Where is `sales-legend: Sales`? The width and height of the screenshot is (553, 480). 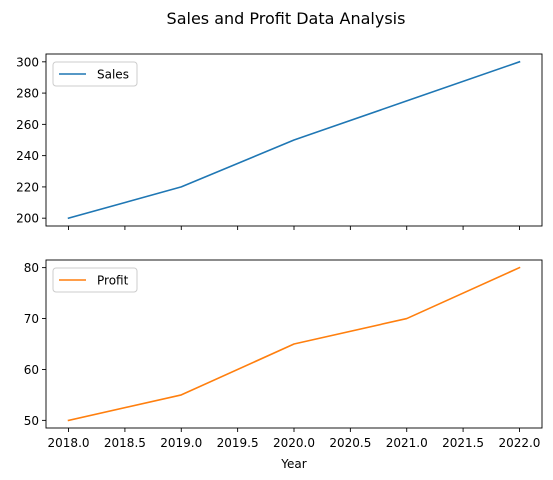 sales-legend: Sales is located at coordinates (95, 74).